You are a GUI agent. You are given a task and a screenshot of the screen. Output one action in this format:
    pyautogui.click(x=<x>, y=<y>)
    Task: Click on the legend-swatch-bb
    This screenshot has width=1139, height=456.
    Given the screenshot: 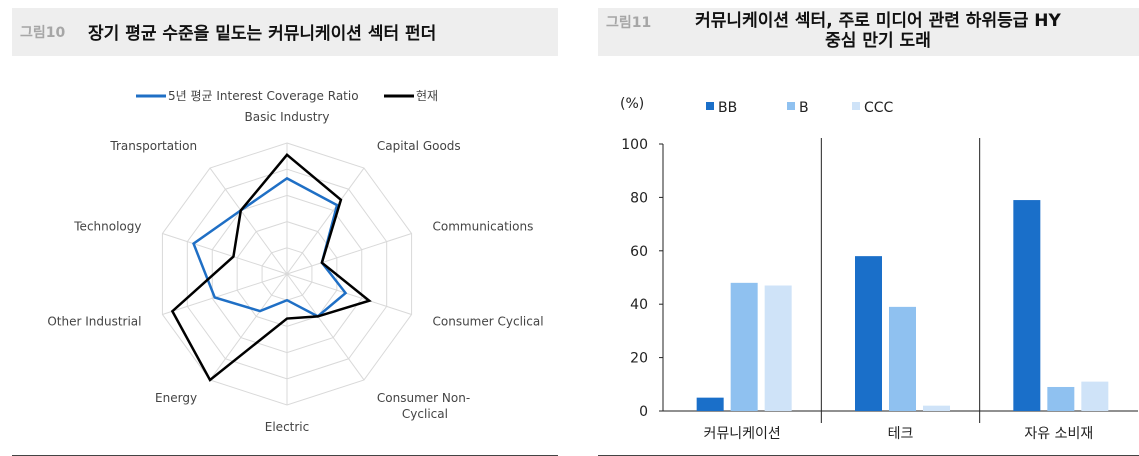 What is the action you would take?
    pyautogui.click(x=710, y=106)
    